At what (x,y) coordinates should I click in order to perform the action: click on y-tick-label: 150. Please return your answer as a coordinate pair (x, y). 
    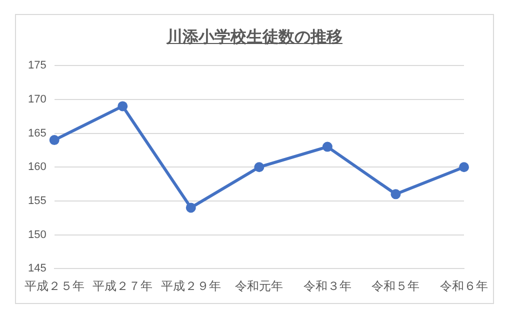
    Looking at the image, I should click on (37, 234).